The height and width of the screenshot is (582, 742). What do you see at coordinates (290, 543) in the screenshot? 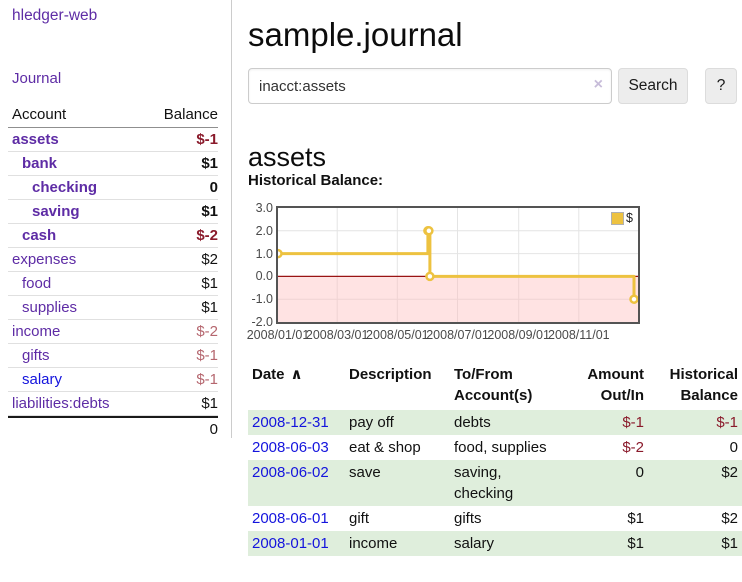
I see `transaction-date-link: 2008-01-01` at bounding box center [290, 543].